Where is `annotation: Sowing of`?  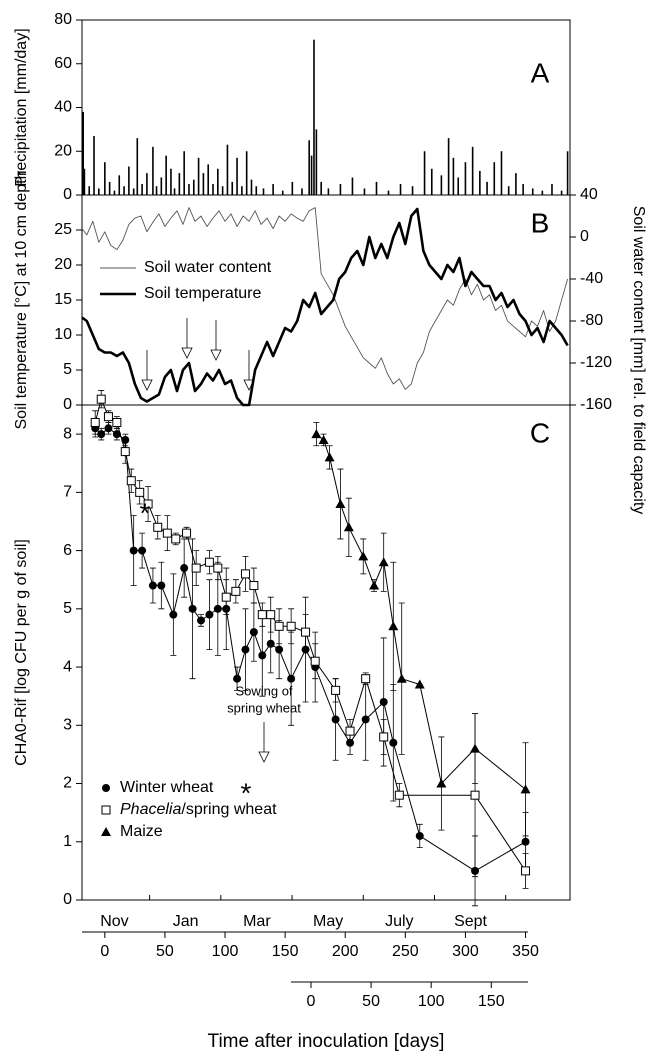 annotation: Sowing of is located at coordinates (263, 690).